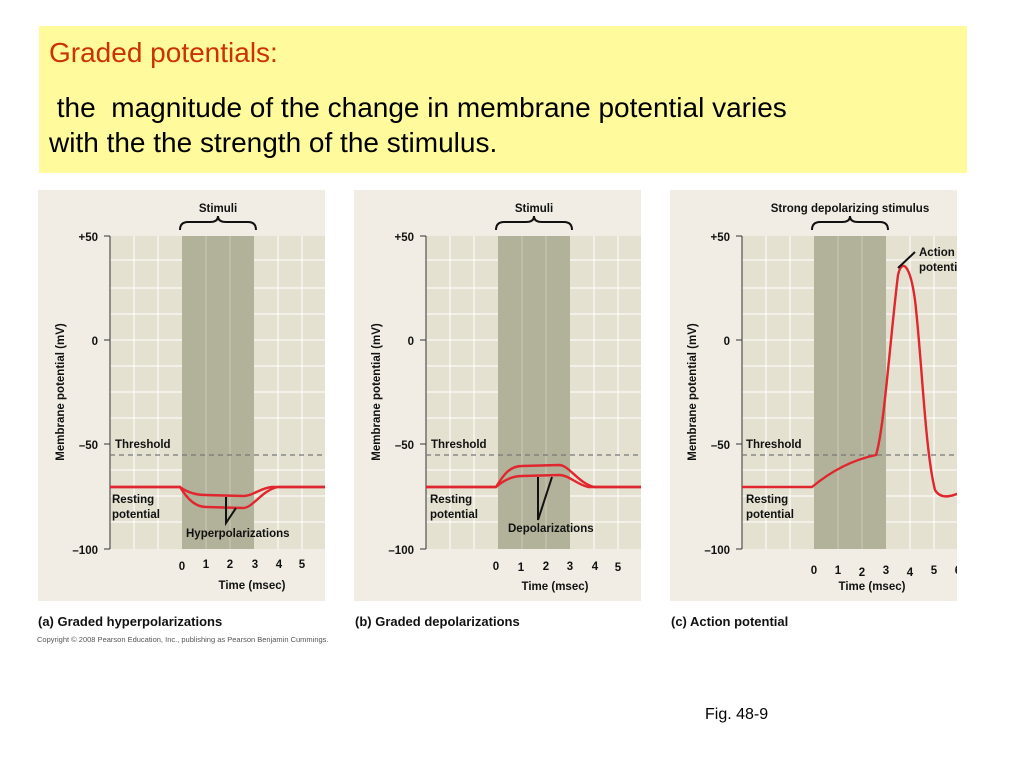 This screenshot has width=1024, height=768. What do you see at coordinates (937, 253) in the screenshot?
I see `action-potential-label-line-1: Action` at bounding box center [937, 253].